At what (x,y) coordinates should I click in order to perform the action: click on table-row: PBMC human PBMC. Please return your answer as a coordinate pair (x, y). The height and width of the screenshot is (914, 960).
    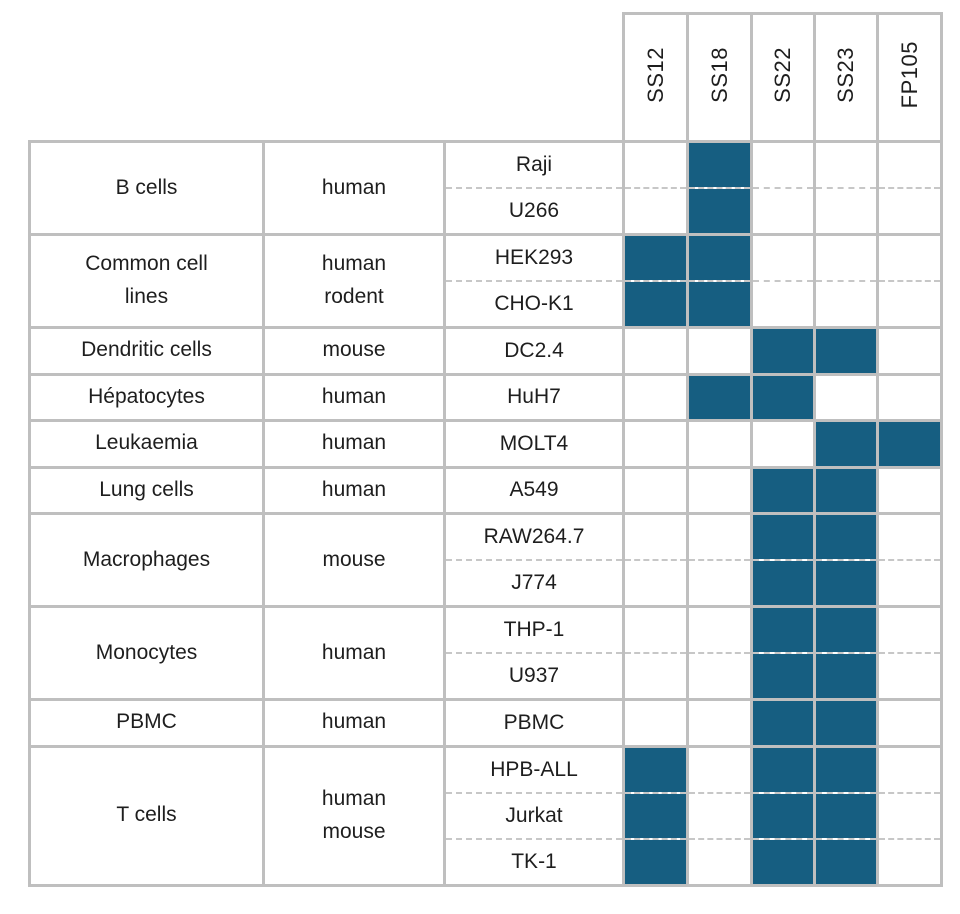
    Looking at the image, I should click on (485, 723).